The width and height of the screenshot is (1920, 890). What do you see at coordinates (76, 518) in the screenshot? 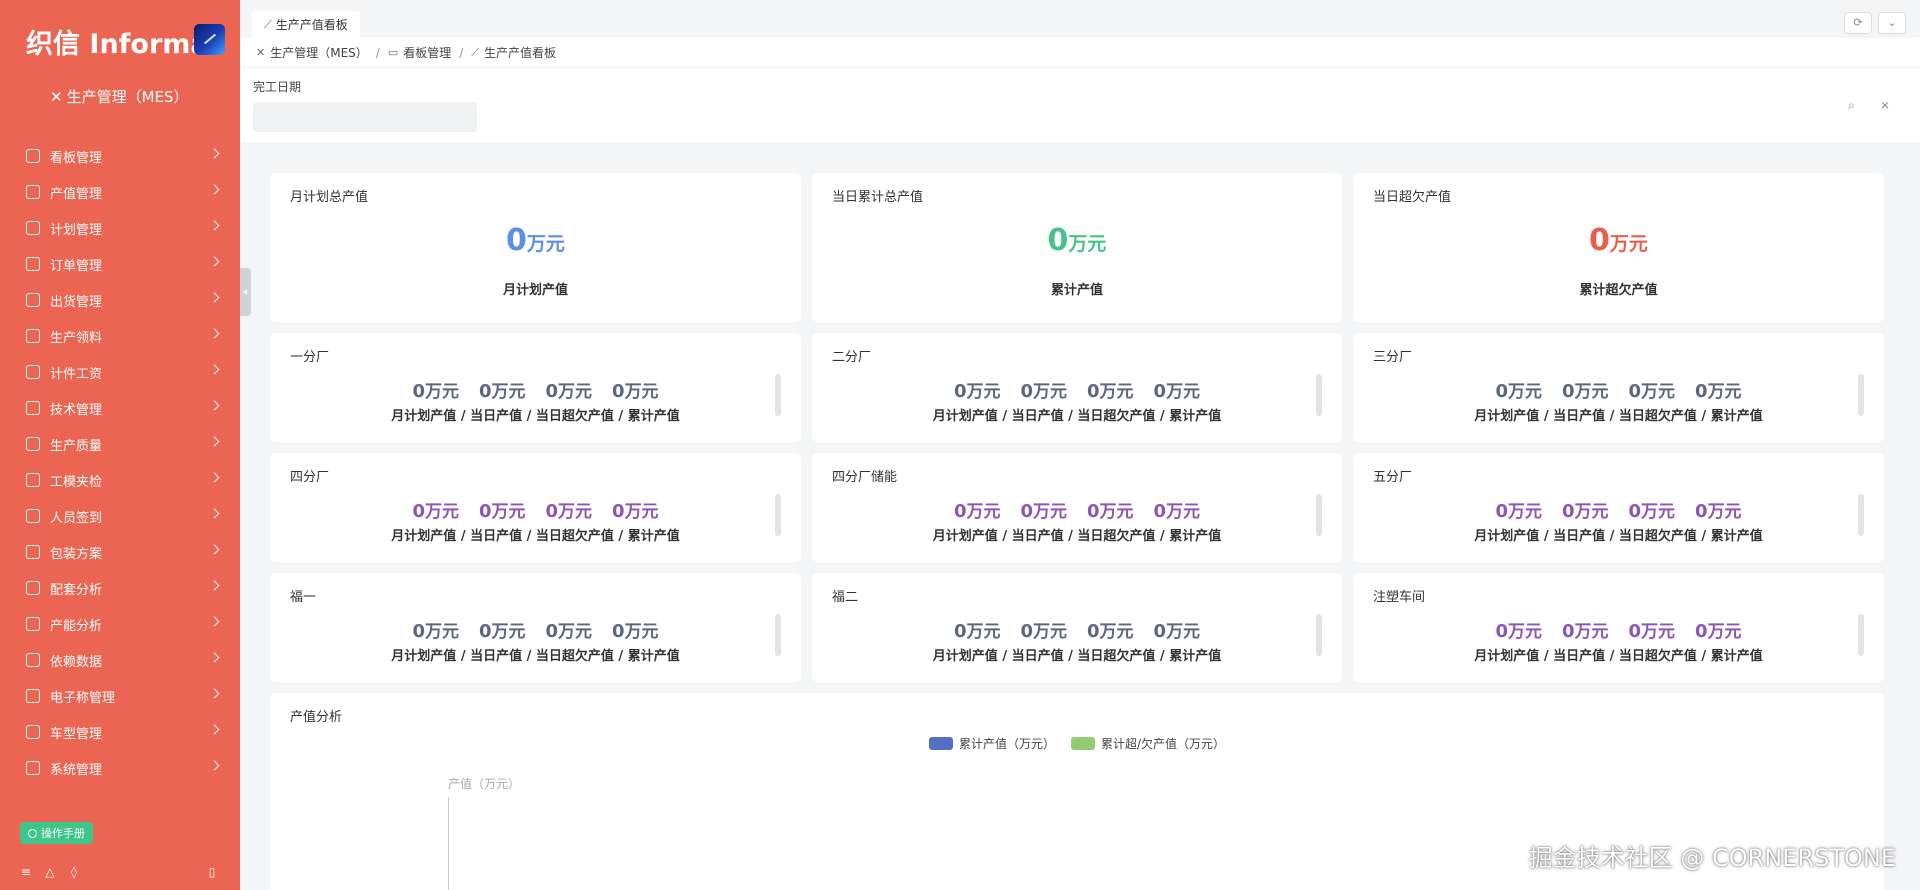
I see `sidebar-item-label: 人员签到` at bounding box center [76, 518].